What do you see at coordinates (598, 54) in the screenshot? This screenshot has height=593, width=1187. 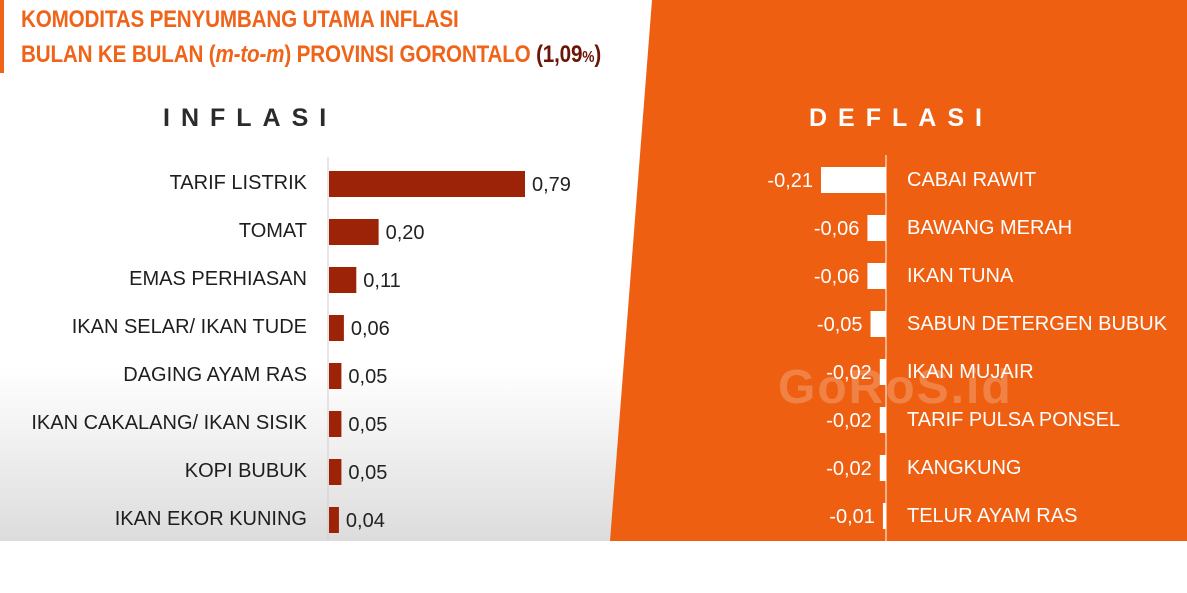 I see `inflation-total-close: )` at bounding box center [598, 54].